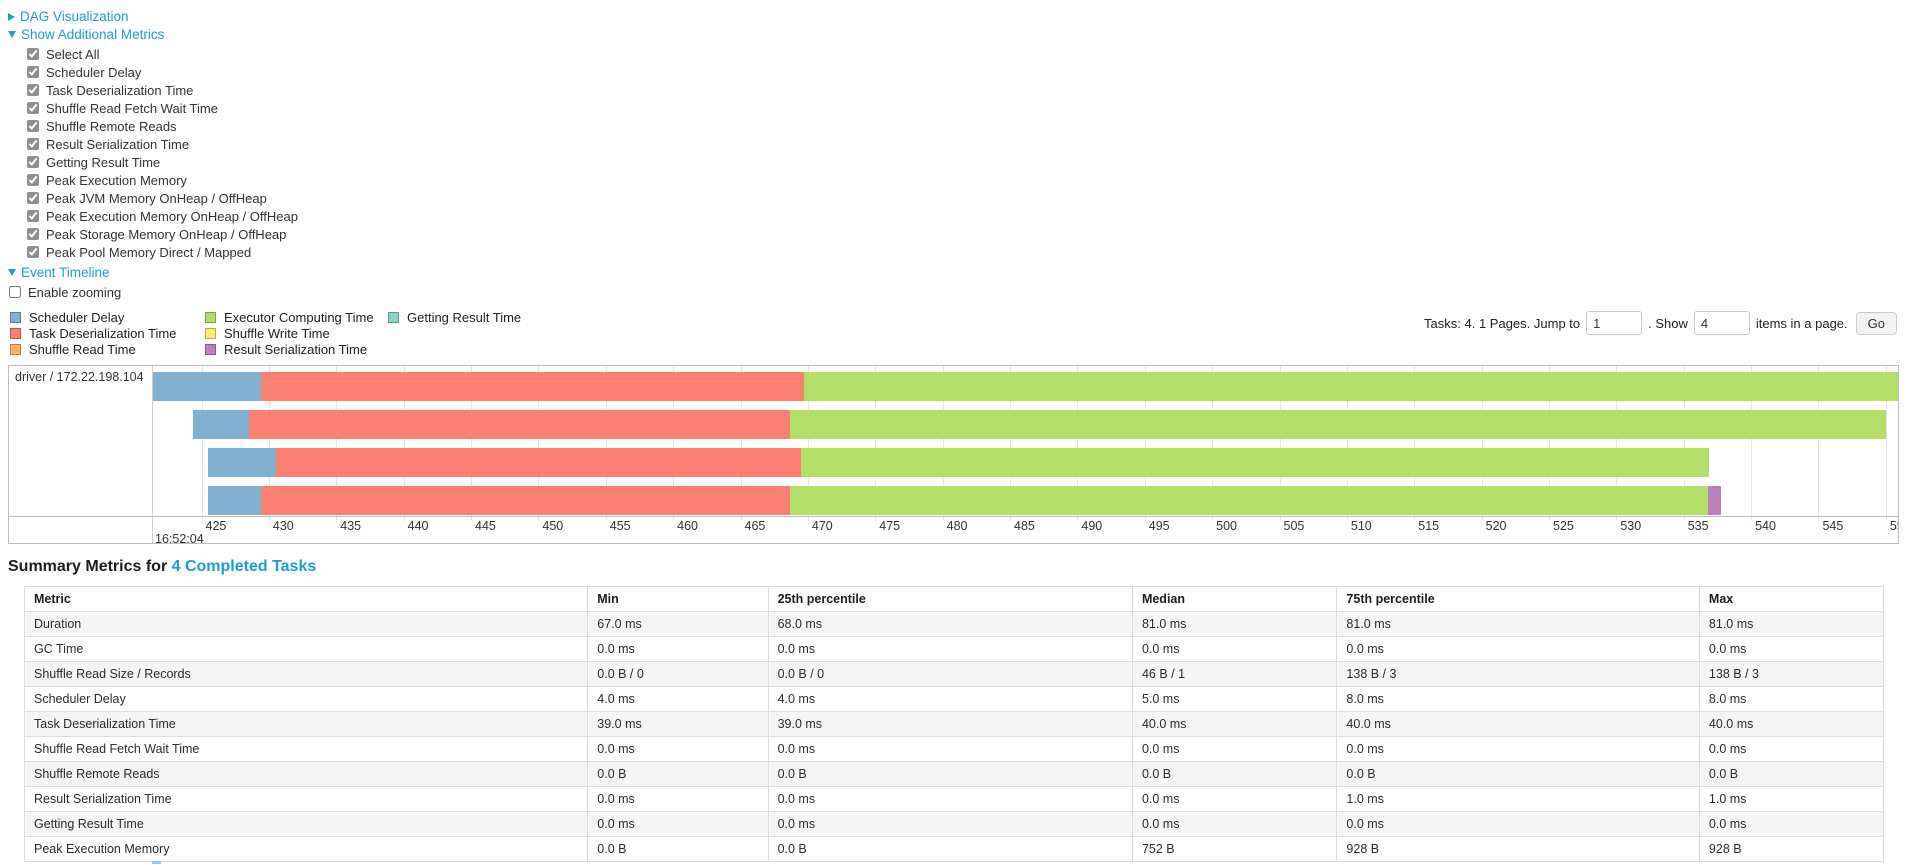 Image resolution: width=1907 pixels, height=865 pixels. What do you see at coordinates (15, 292) in the screenshot?
I see `enable-zooming-checkbox` at bounding box center [15, 292].